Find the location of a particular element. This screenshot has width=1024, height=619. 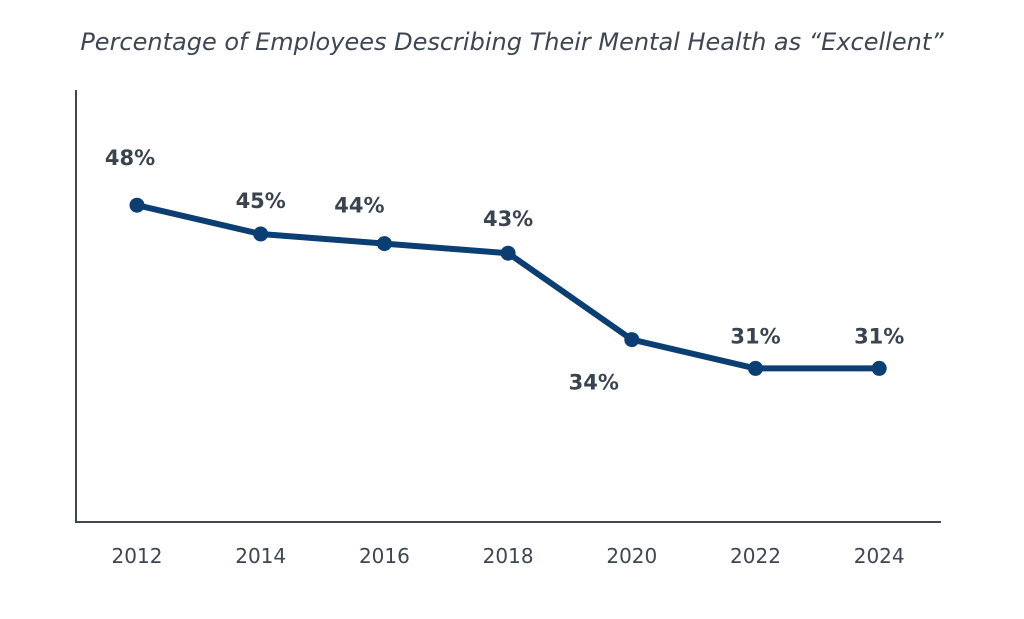

x-tick-label: 2020 is located at coordinates (631, 556).